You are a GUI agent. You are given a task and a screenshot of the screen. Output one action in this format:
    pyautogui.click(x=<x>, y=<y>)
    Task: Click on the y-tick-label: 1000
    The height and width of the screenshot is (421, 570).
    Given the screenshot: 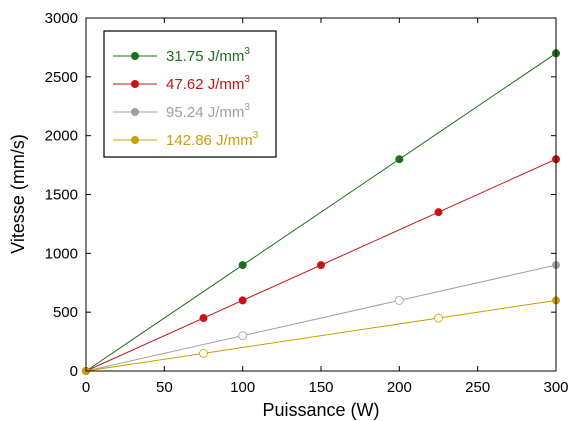 What is the action you would take?
    pyautogui.click(x=61, y=253)
    